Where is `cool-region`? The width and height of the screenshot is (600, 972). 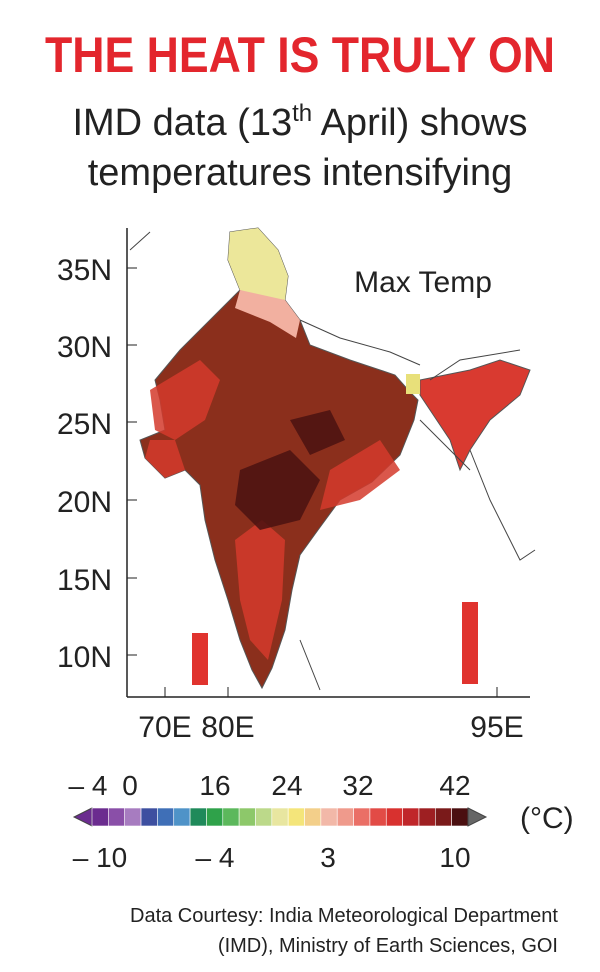 cool-region is located at coordinates (258, 264).